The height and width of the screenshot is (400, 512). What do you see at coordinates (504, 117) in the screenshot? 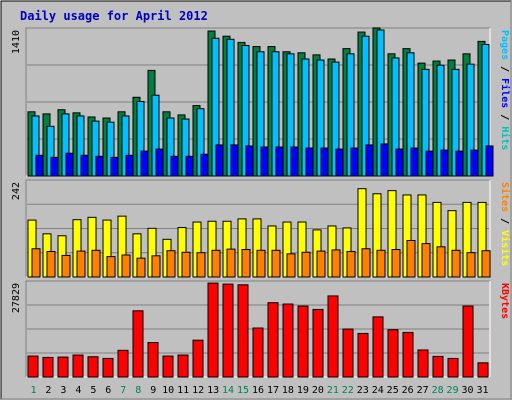
I see `legend-entry-hits-3: /` at bounding box center [504, 117].